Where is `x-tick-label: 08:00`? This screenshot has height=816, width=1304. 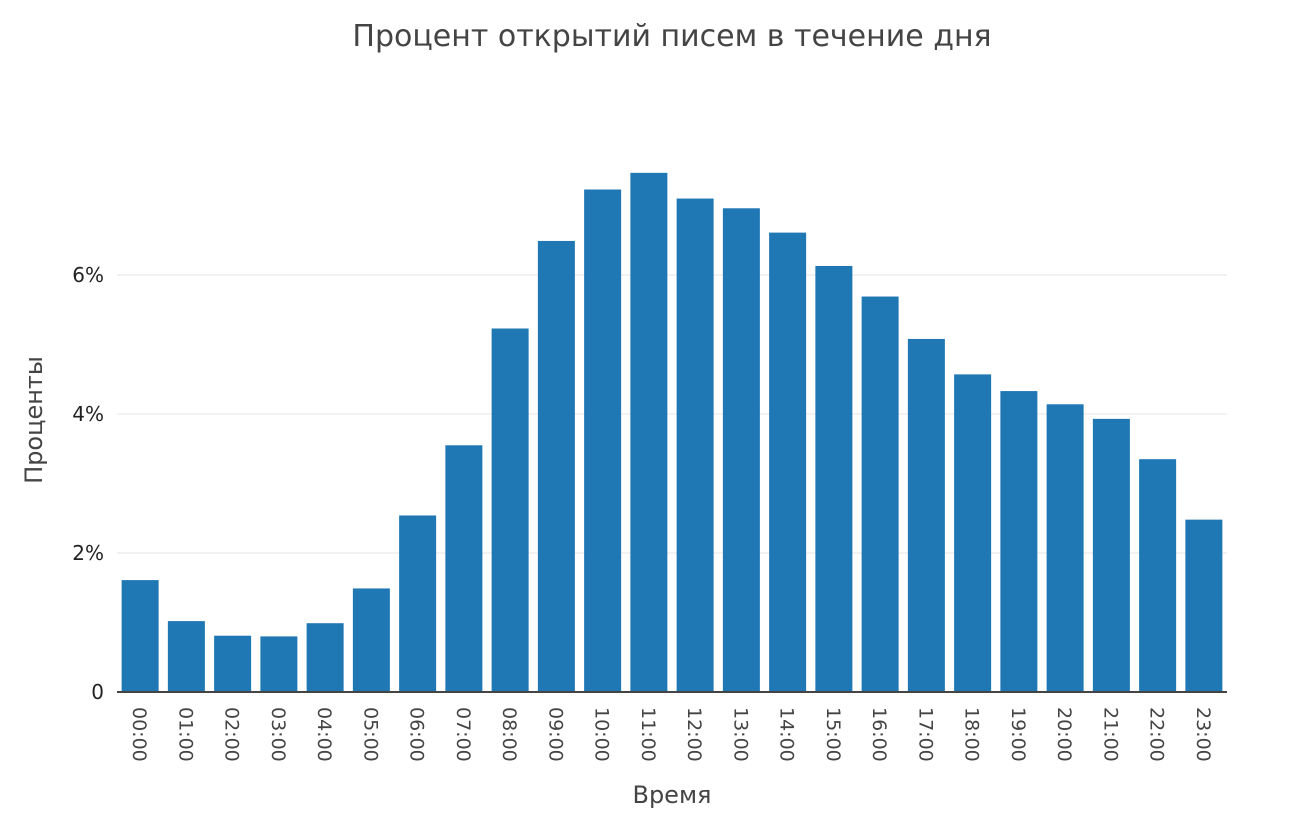
x-tick-label: 08:00 is located at coordinates (509, 734).